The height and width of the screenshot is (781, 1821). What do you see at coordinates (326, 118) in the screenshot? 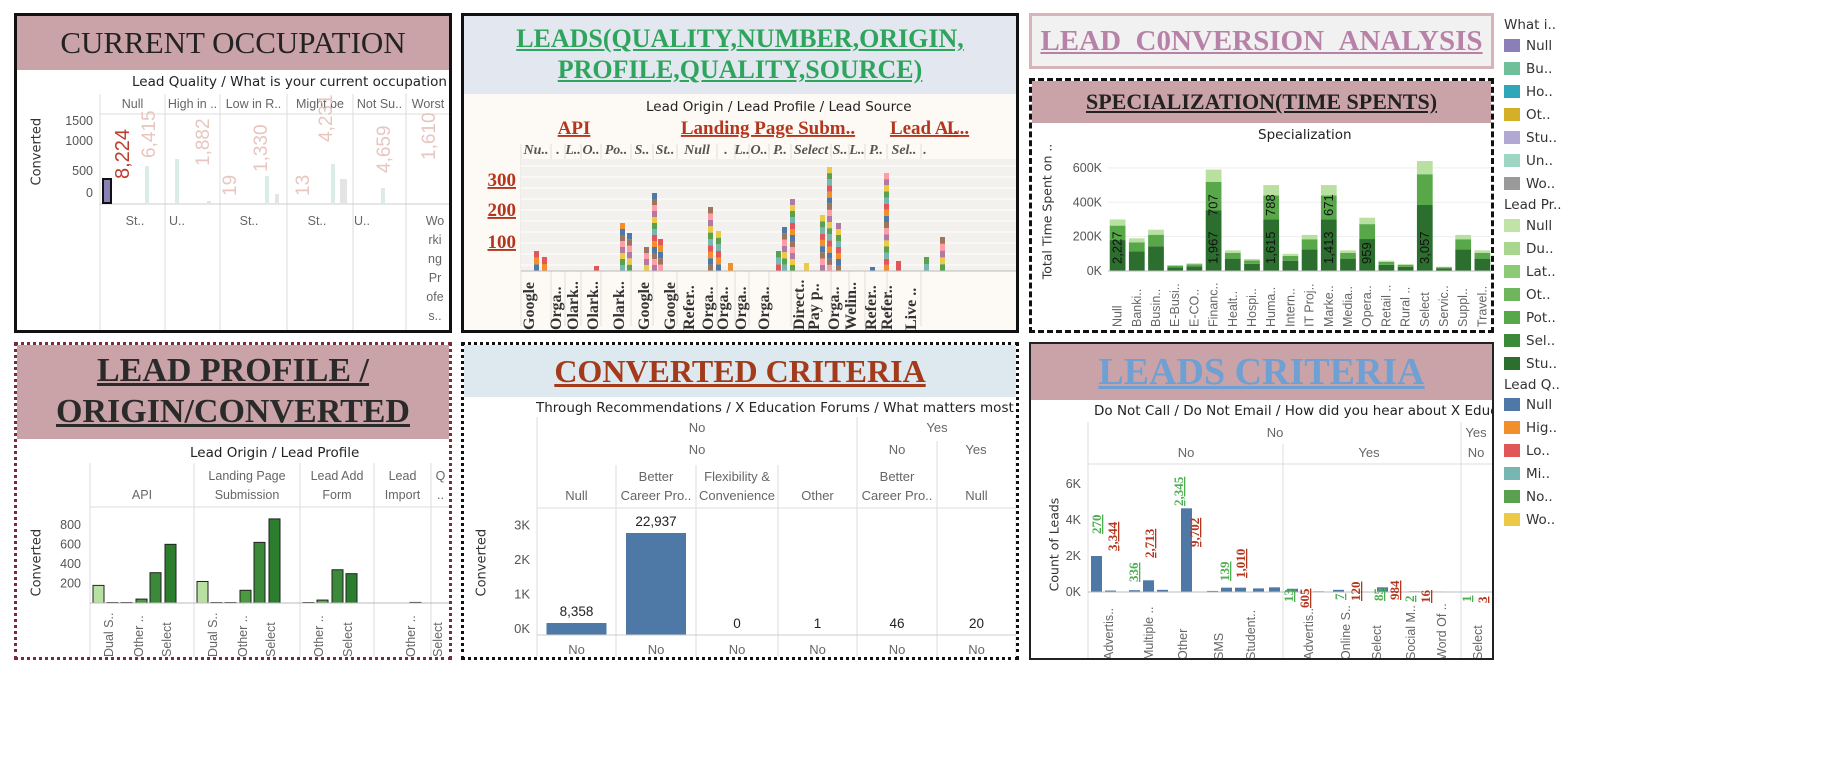
I see `occupation-bar-label: 4,231` at bounding box center [326, 118].